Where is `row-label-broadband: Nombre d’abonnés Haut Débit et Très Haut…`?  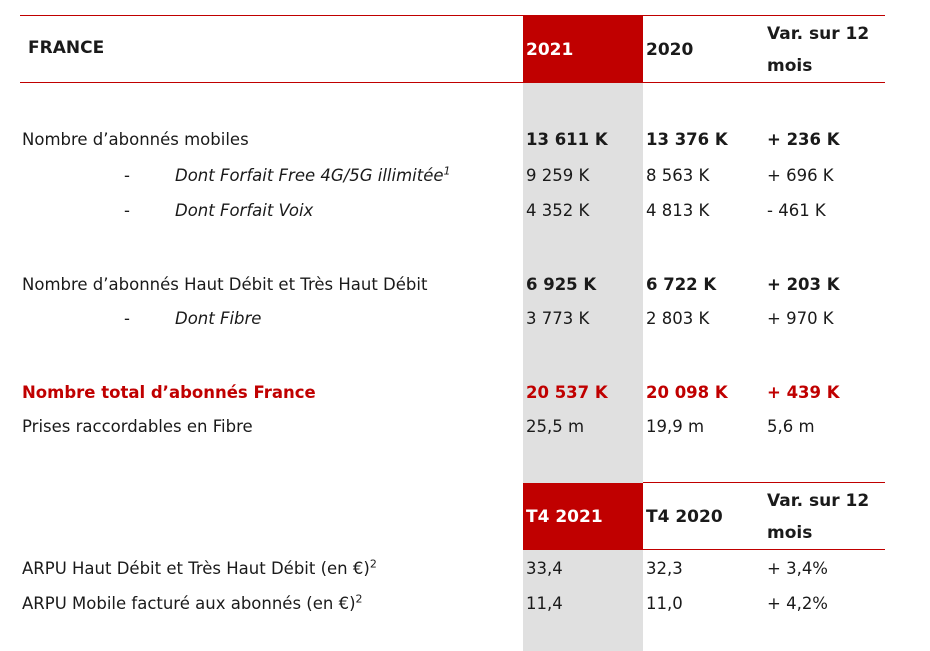 row-label-broadband: Nombre d’abonnés Haut Débit et Très Haut… is located at coordinates (225, 284).